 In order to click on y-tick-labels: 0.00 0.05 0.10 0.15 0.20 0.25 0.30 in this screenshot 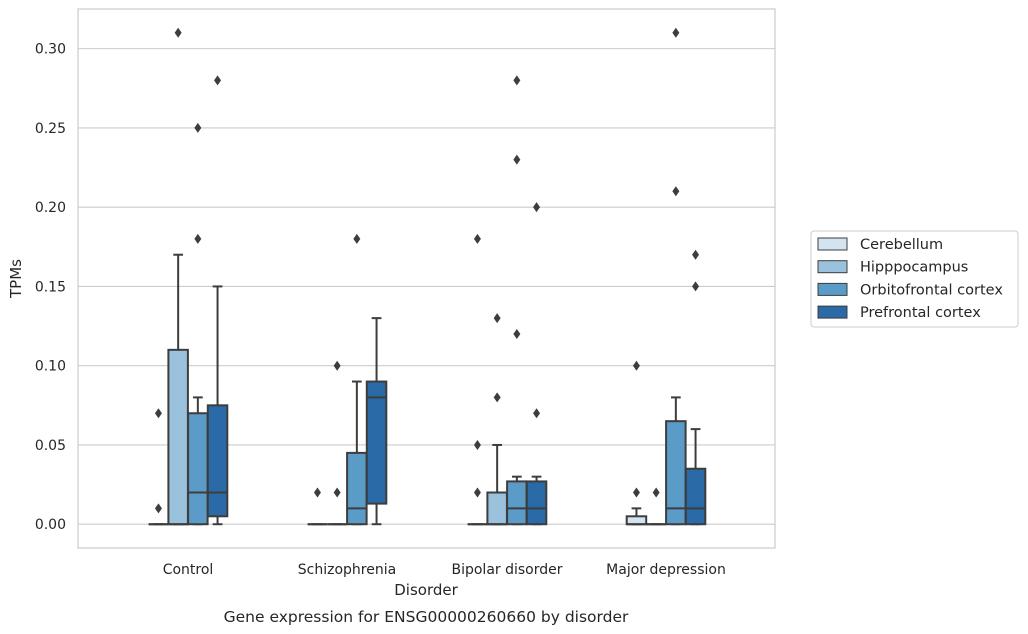, I will do `click(50, 288)`.